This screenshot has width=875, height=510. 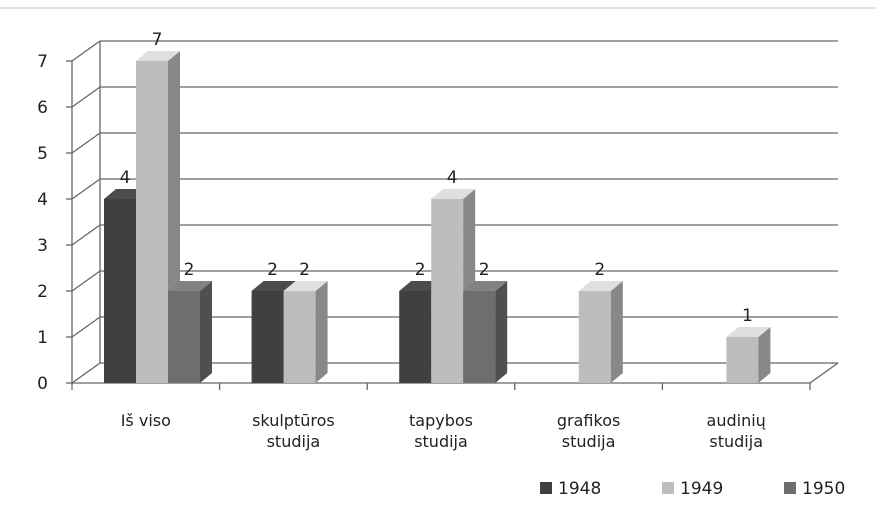 I want to click on y-tick-label: 6, so click(x=42, y=108).